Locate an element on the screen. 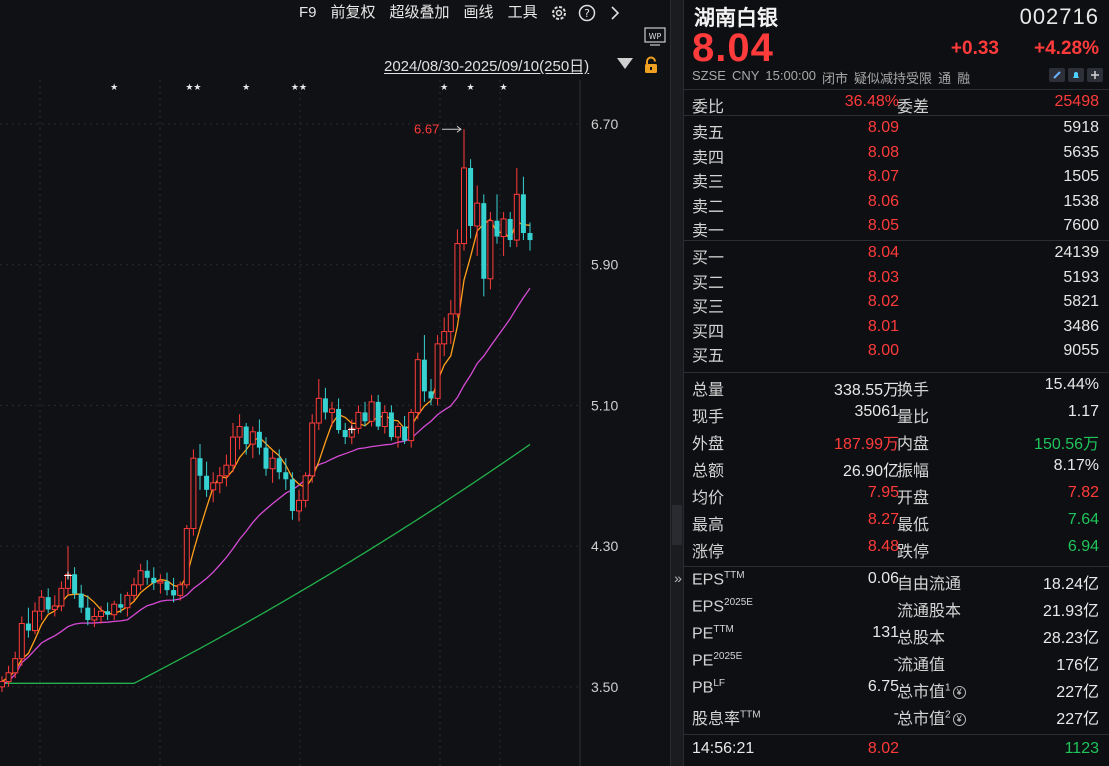 Image resolution: width=1109 pixels, height=766 pixels. stat-label: 外盘 is located at coordinates (708, 444).